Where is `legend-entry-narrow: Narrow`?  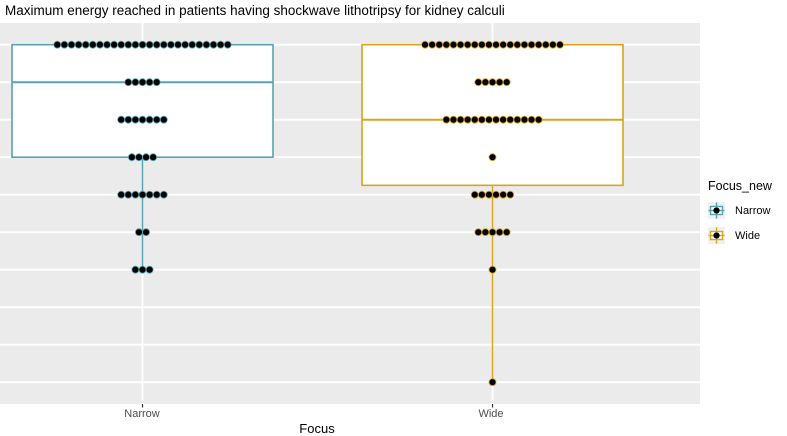 legend-entry-narrow: Narrow is located at coordinates (747, 210).